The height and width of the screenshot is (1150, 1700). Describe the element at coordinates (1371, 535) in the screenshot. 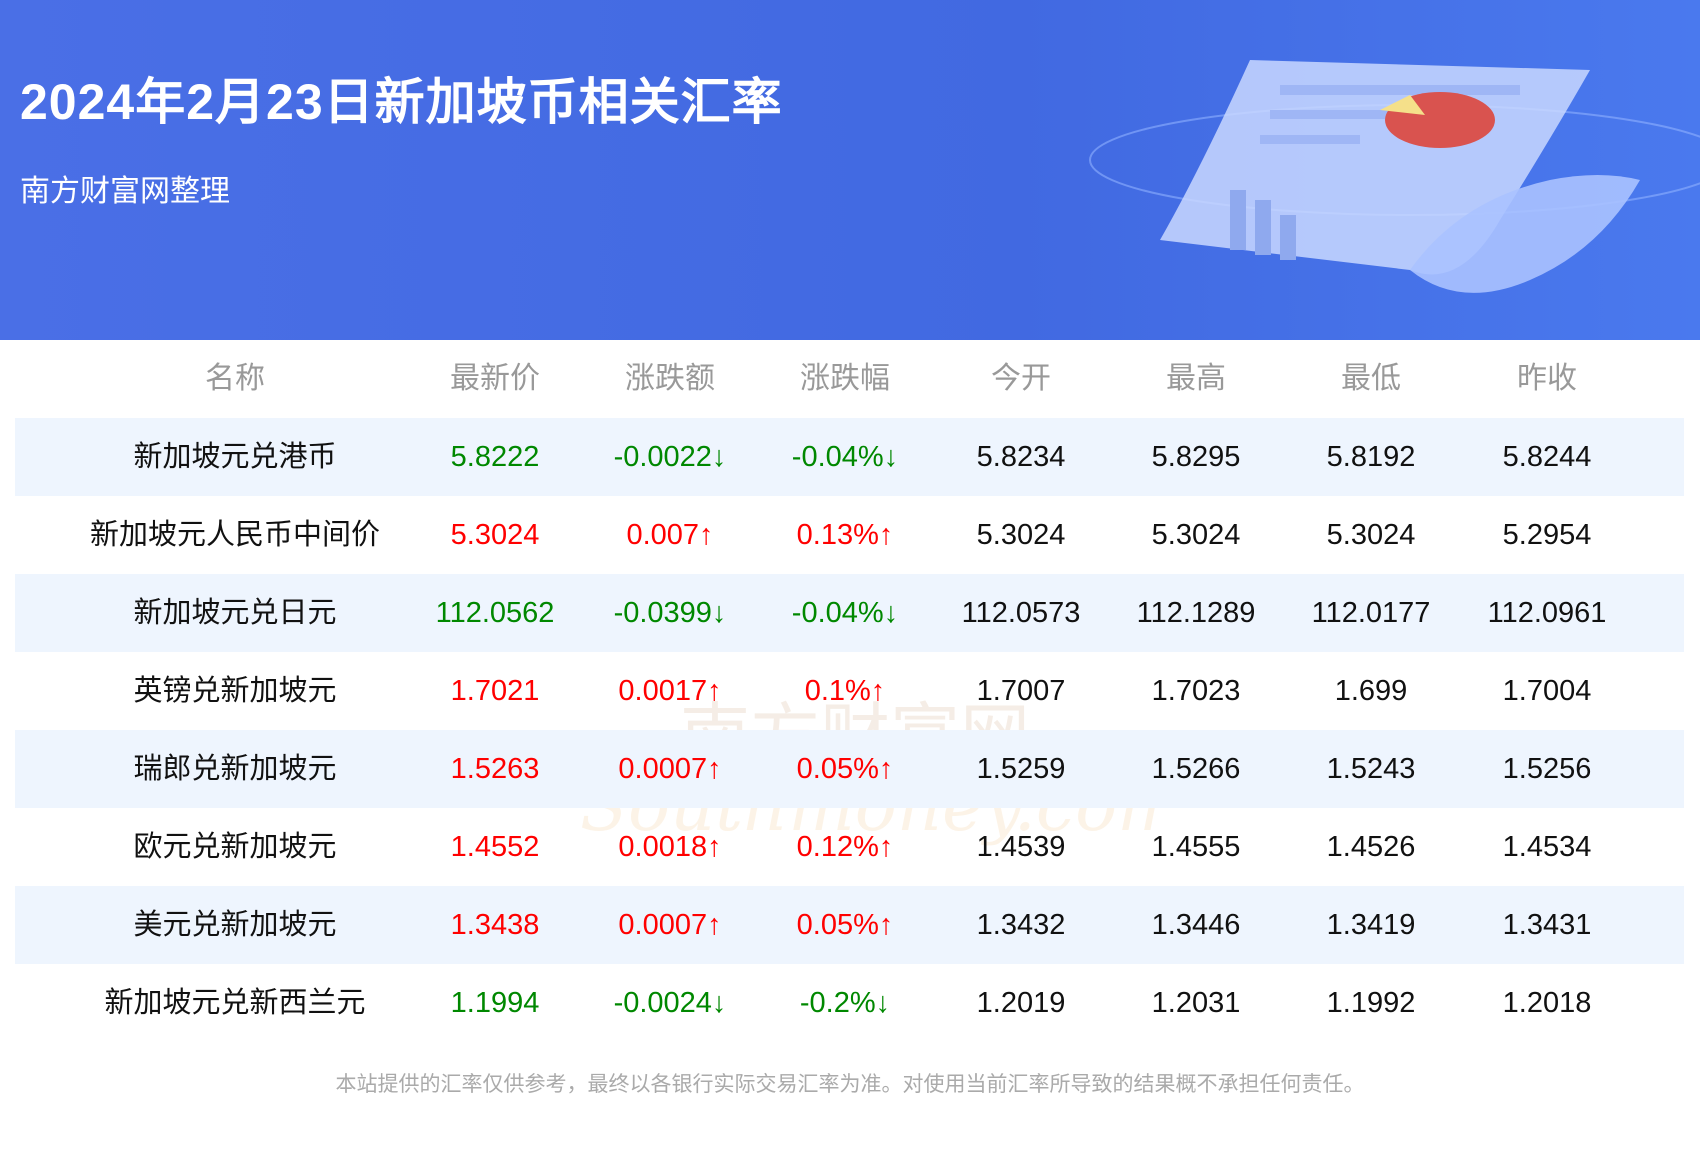

I see `cell-low: 5.3024` at that location.